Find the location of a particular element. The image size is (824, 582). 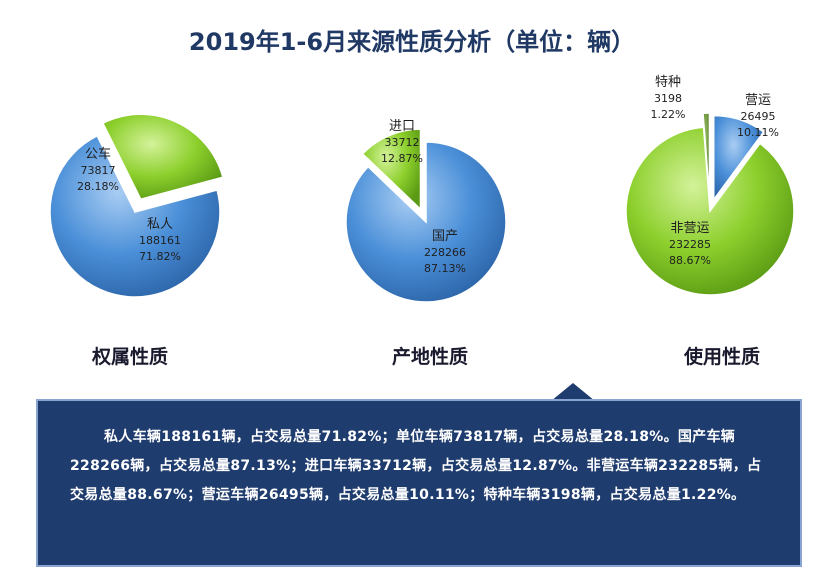

pie-caption-origin: 产地性质 is located at coordinates (429, 357).